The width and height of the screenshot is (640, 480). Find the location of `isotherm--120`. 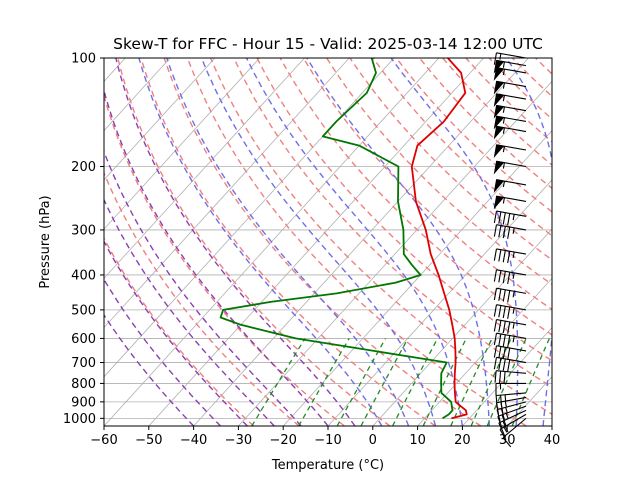

isotherm--120 is located at coordinates (137, 95).